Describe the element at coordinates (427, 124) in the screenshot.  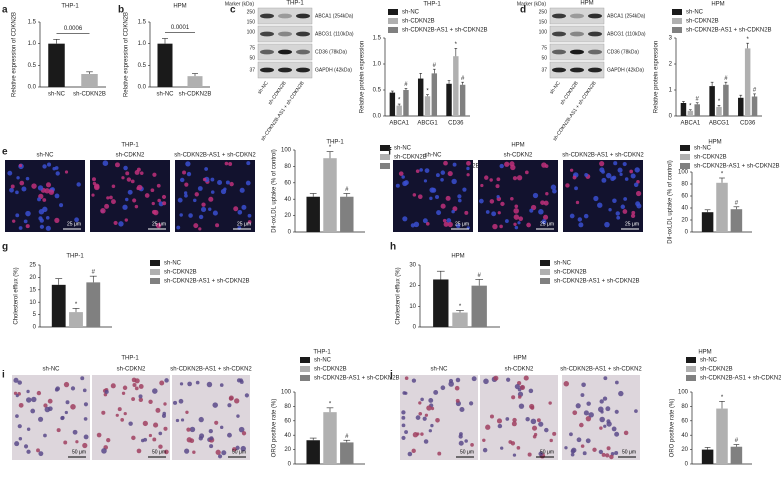
I see `x-tick-label: ABCG1` at that location.